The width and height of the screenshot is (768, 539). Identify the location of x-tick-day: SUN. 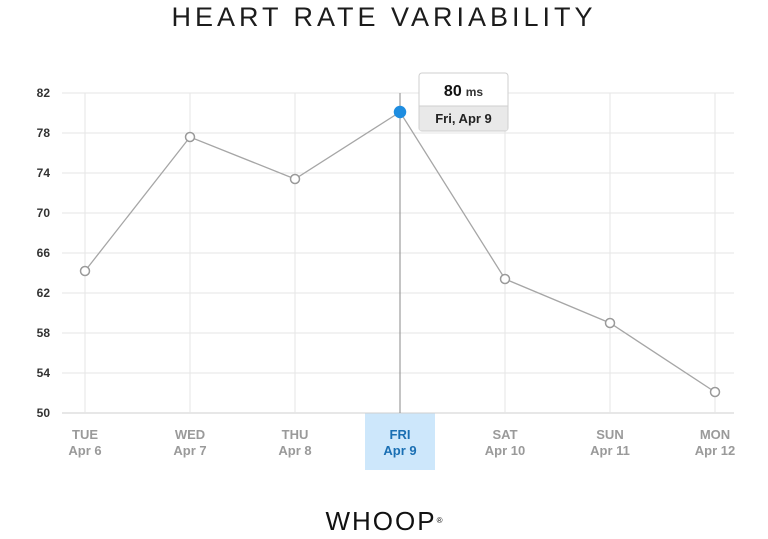
(609, 434).